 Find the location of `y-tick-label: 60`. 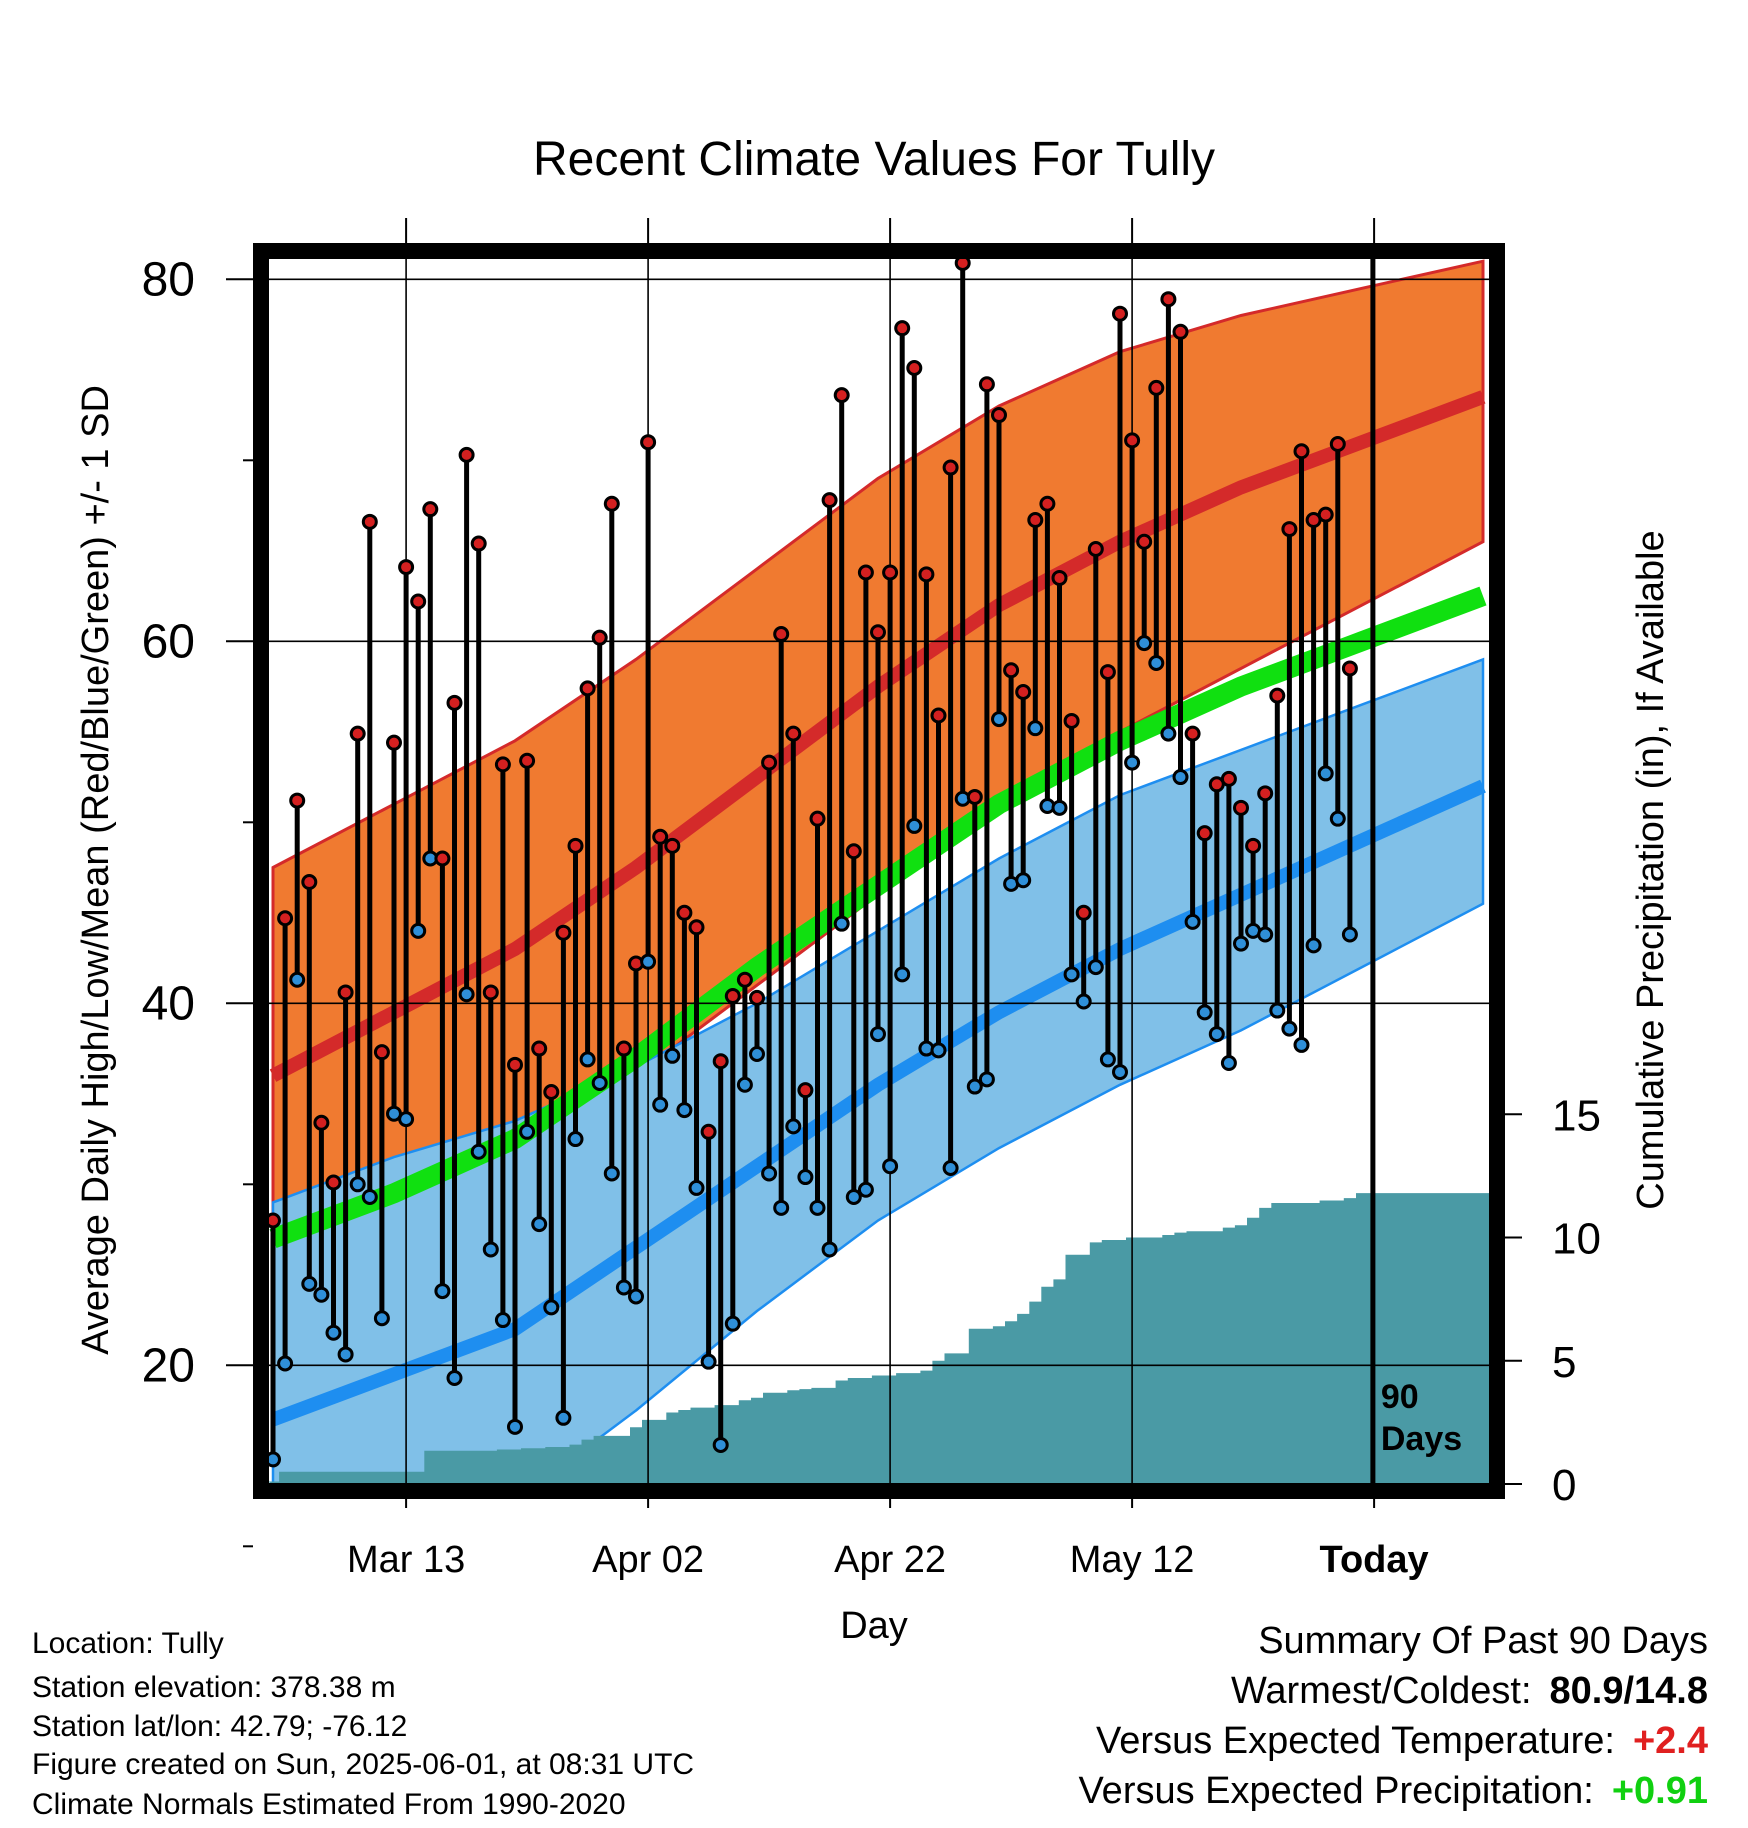

y-tick-label: 60 is located at coordinates (168, 641).